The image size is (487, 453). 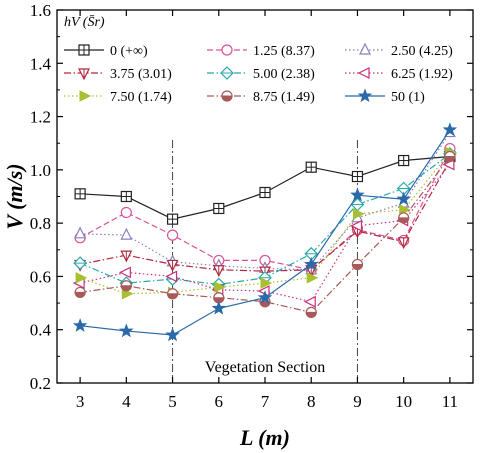 What do you see at coordinates (40, 223) in the screenshot?
I see `y-tick-label: 0.8` at bounding box center [40, 223].